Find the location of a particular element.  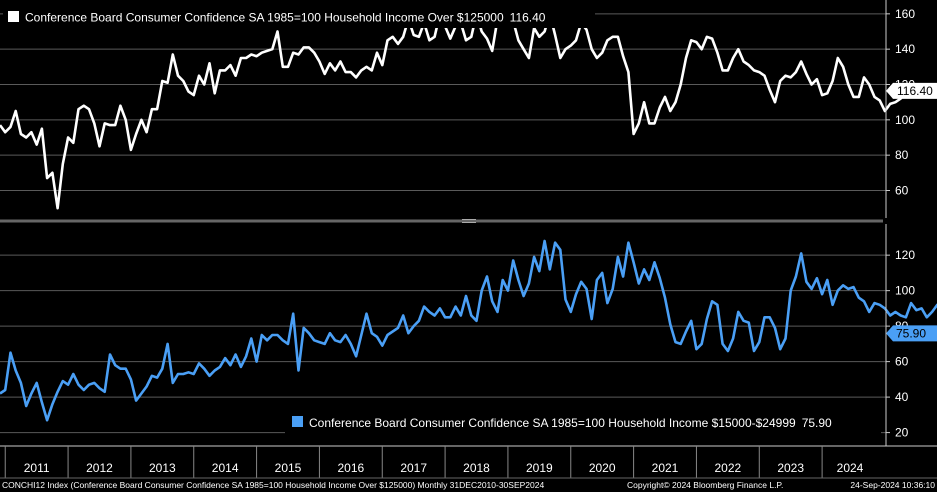

top-y-tick-label: 160 is located at coordinates (905, 14).